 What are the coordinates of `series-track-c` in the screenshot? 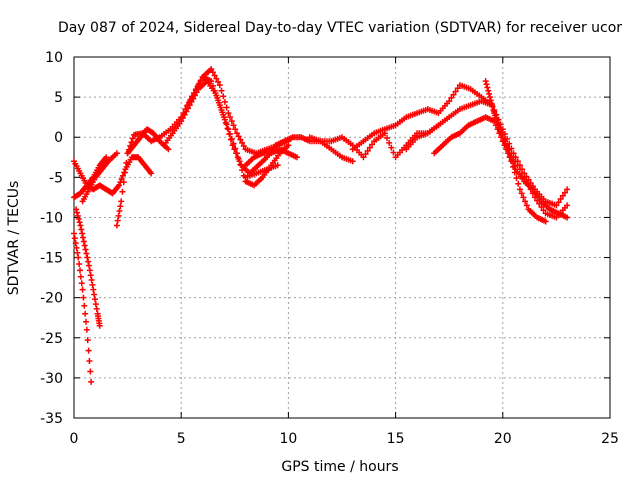 It's located at (88, 267).